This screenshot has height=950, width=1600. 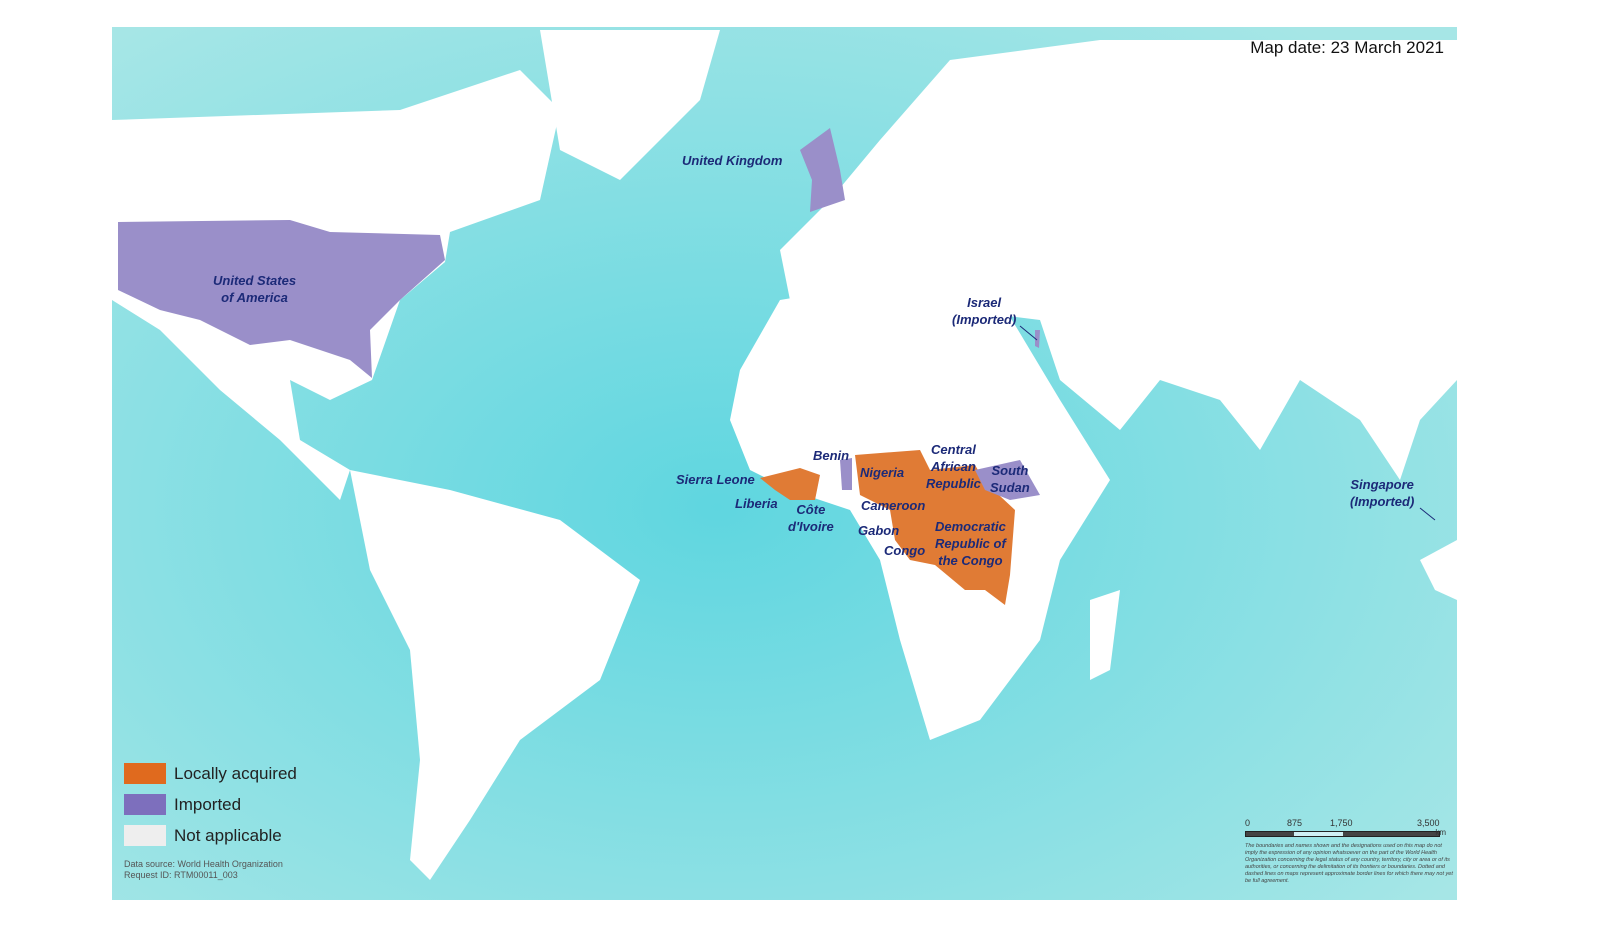 I want to click on label-sierra-leone: Sierra Leone, so click(x=715, y=479).